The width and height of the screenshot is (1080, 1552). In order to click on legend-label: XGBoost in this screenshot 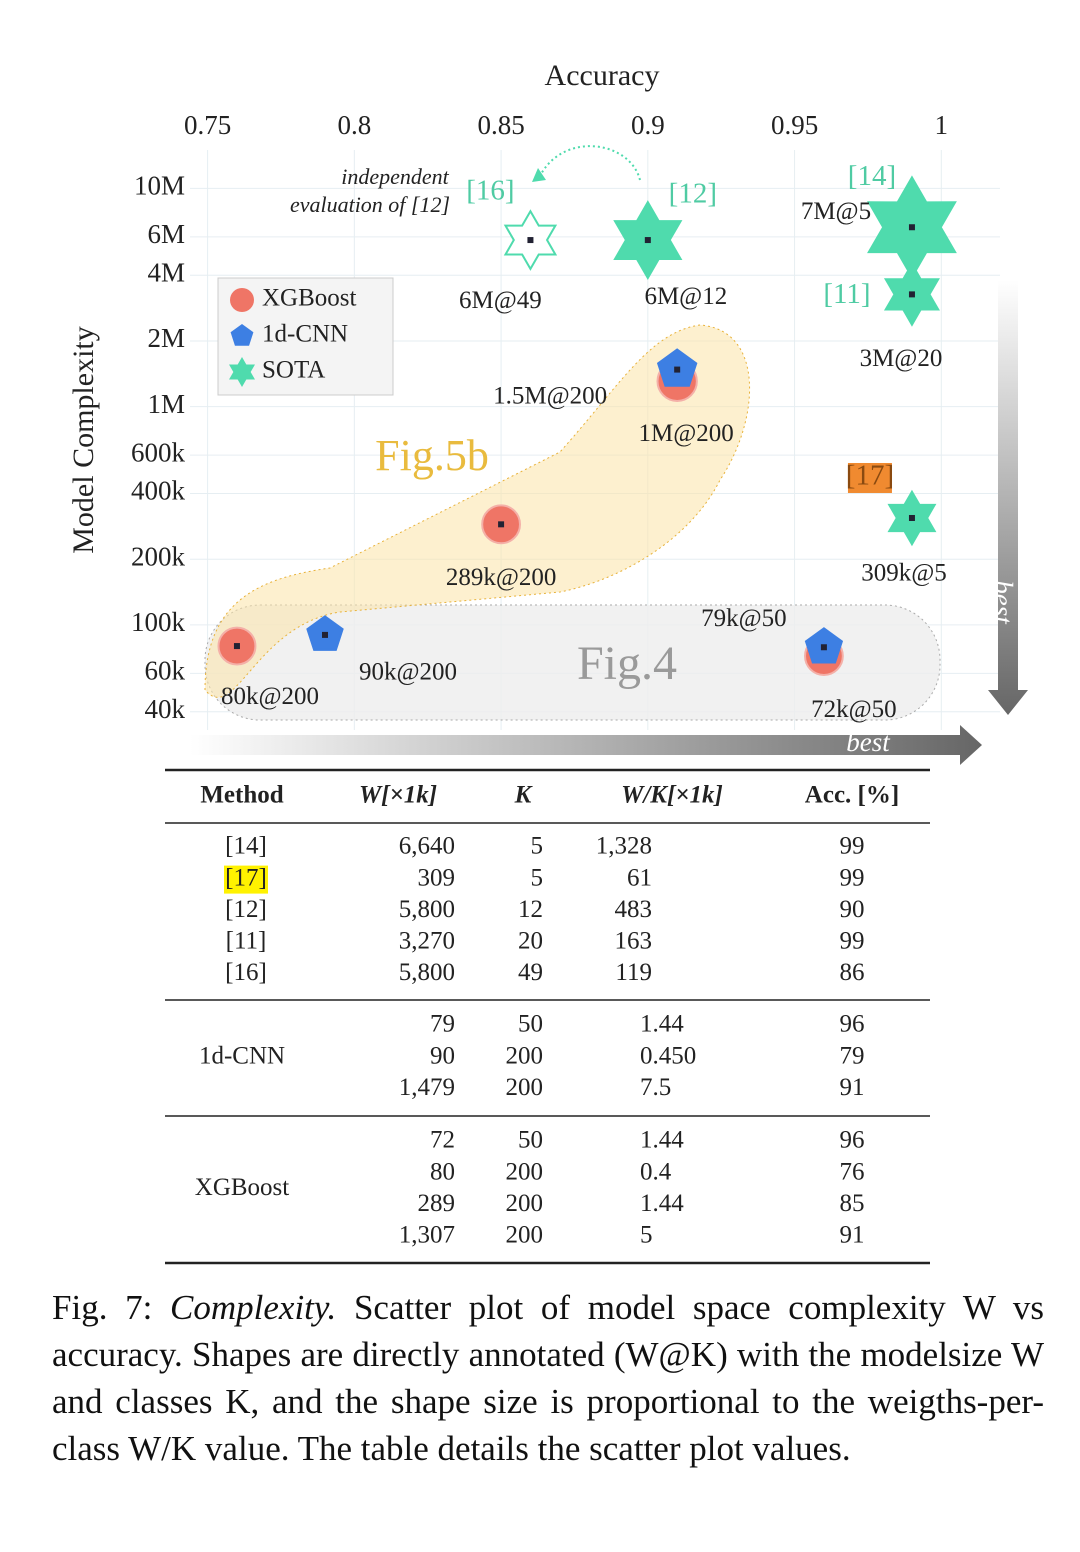, I will do `click(309, 298)`.